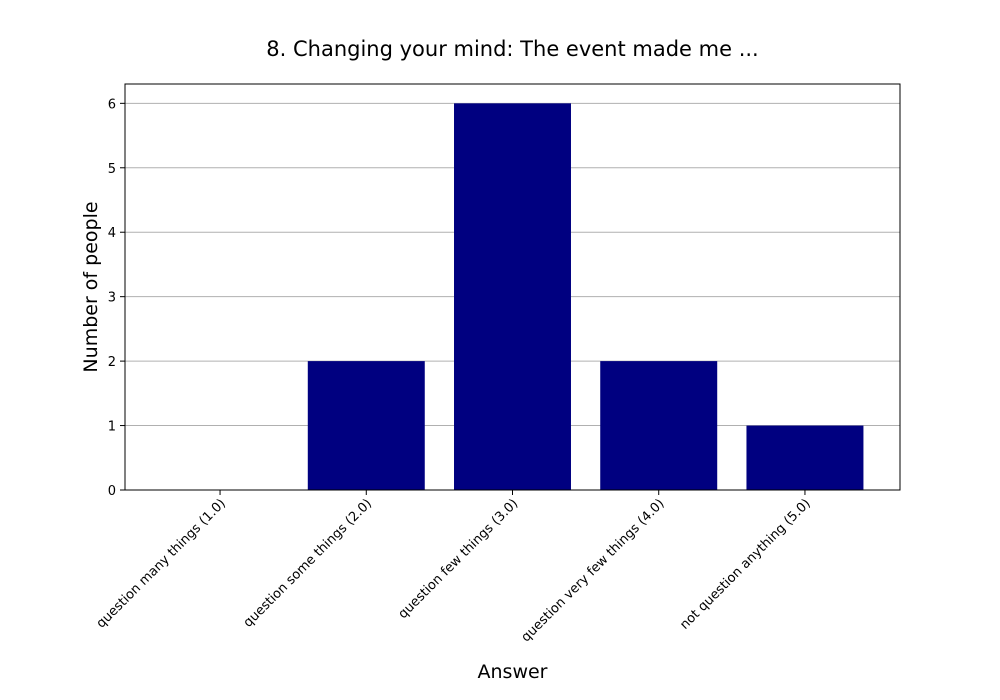  Describe the element at coordinates (112, 169) in the screenshot. I see `y-tick-label: 5` at that location.